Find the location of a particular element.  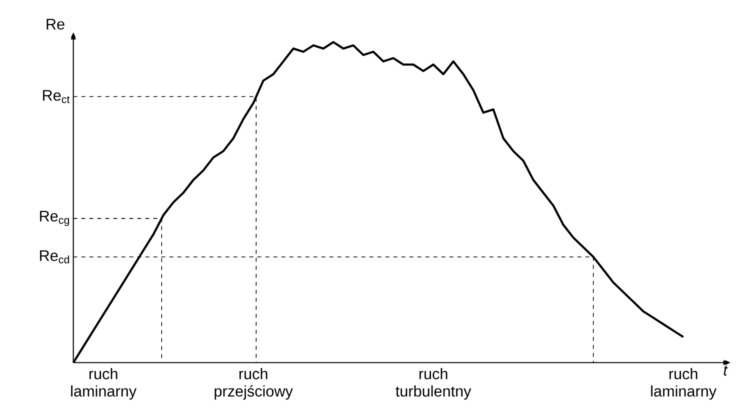

ref-line-label: Re$_{cg}$ is located at coordinates (55, 218).